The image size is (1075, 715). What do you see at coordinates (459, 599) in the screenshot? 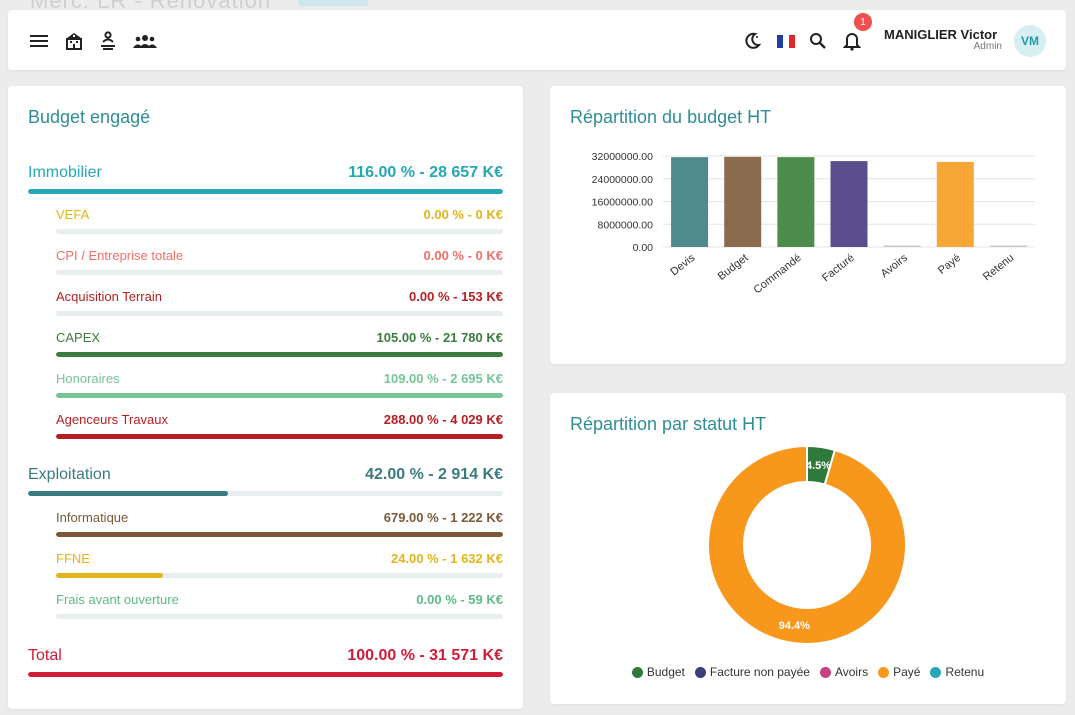
I see `item-value: 0.00 % - 59 K€` at bounding box center [459, 599].